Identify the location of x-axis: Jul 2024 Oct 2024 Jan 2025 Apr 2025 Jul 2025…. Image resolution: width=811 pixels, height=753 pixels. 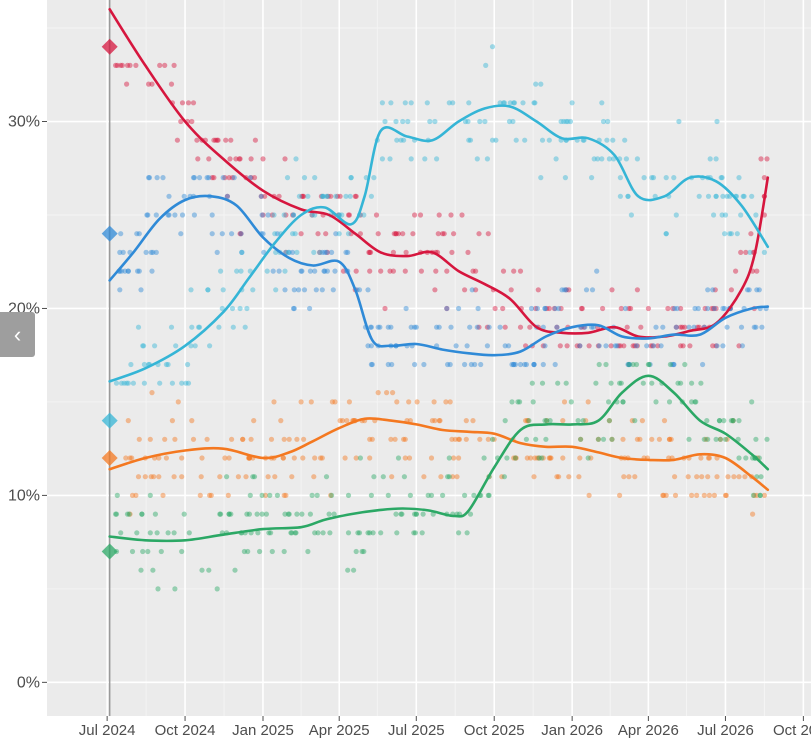
(445, 727).